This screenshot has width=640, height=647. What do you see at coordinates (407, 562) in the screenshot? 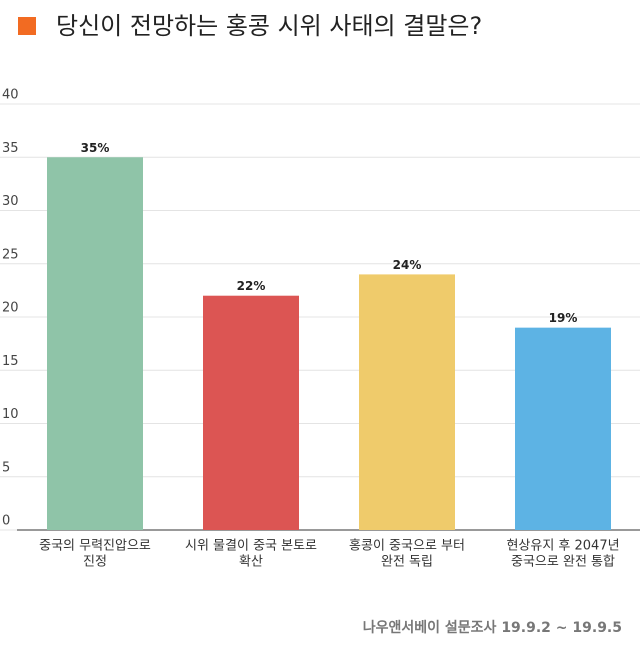
I see `x-tick-label: 완전 독립` at bounding box center [407, 562].